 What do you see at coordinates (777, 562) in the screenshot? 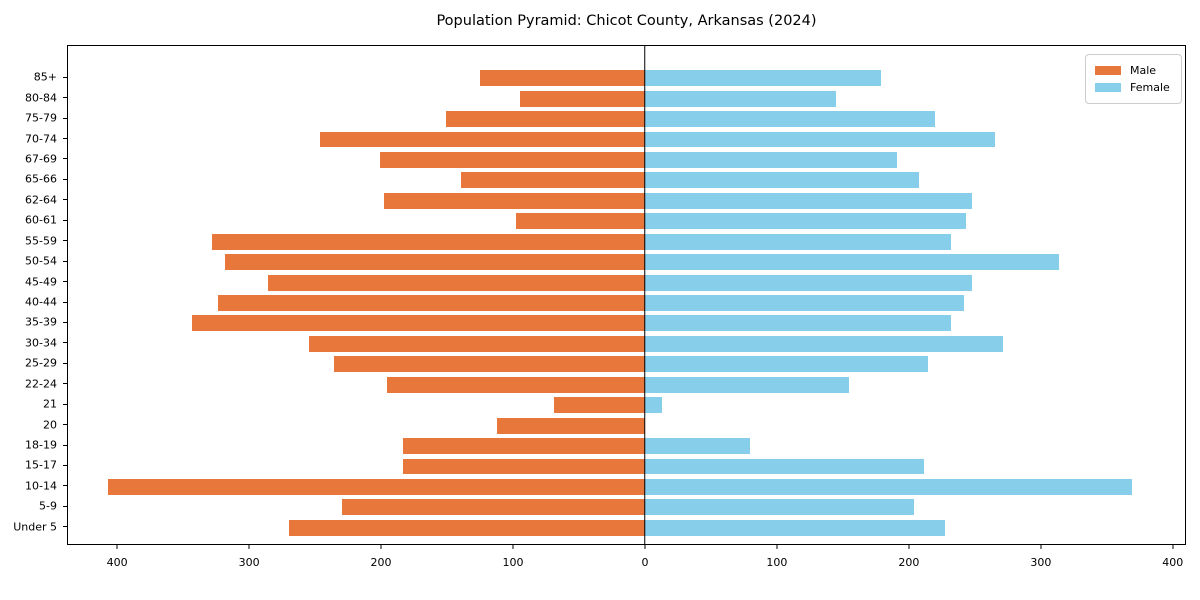
I see `x-tick-label: 100` at bounding box center [777, 562].